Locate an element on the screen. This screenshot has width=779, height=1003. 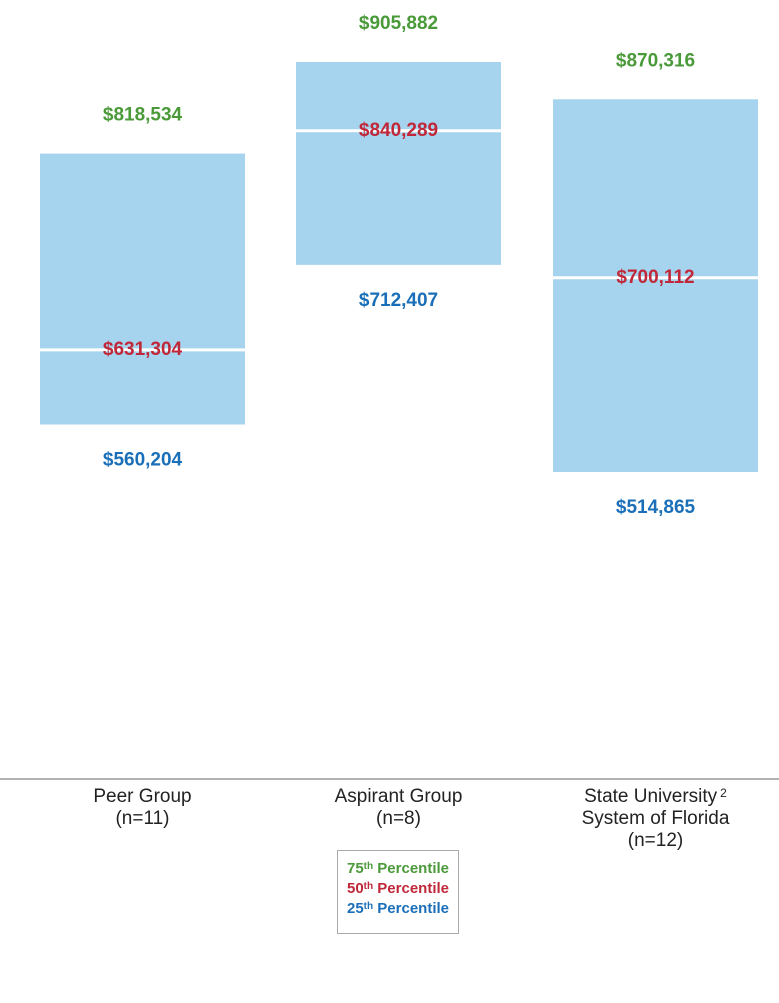
value-label: $870,316 is located at coordinates (655, 60).